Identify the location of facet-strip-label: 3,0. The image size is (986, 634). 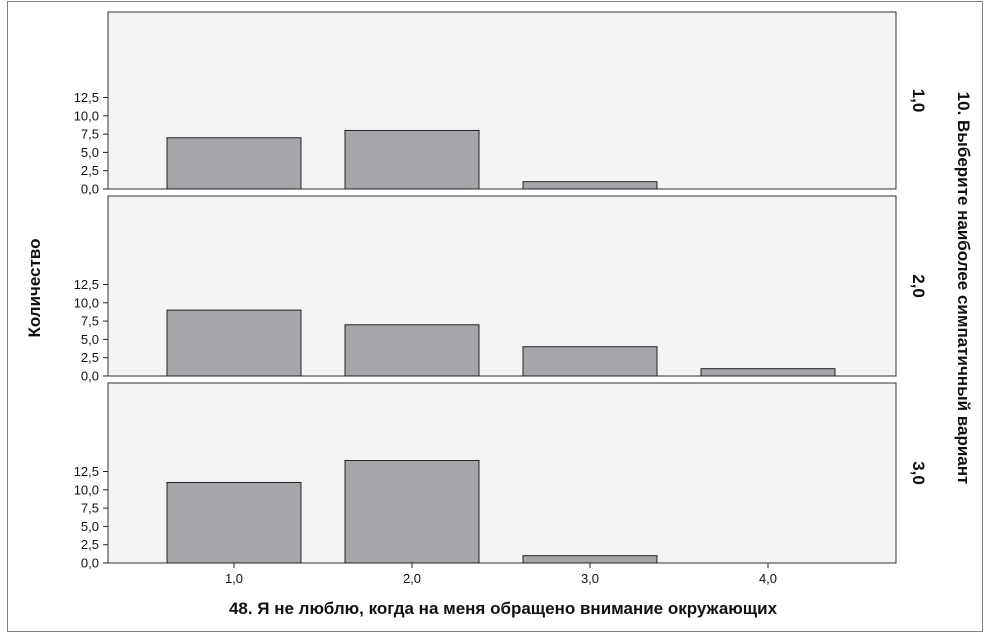
(918, 473).